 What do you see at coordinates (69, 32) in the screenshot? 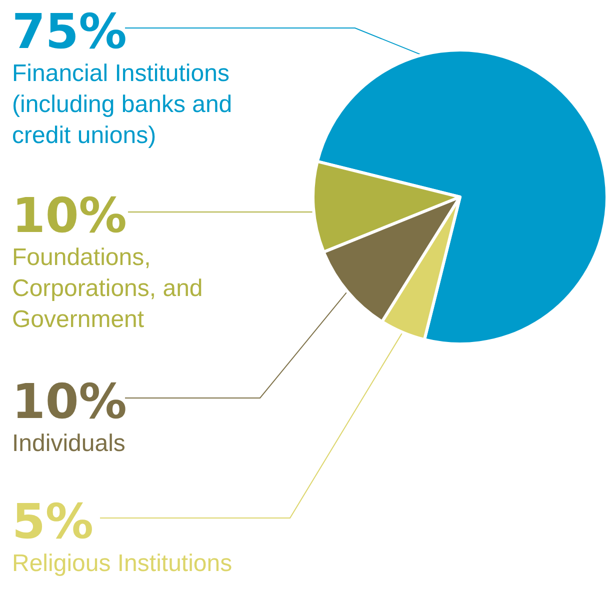
I see `data-label: 75%` at bounding box center [69, 32].